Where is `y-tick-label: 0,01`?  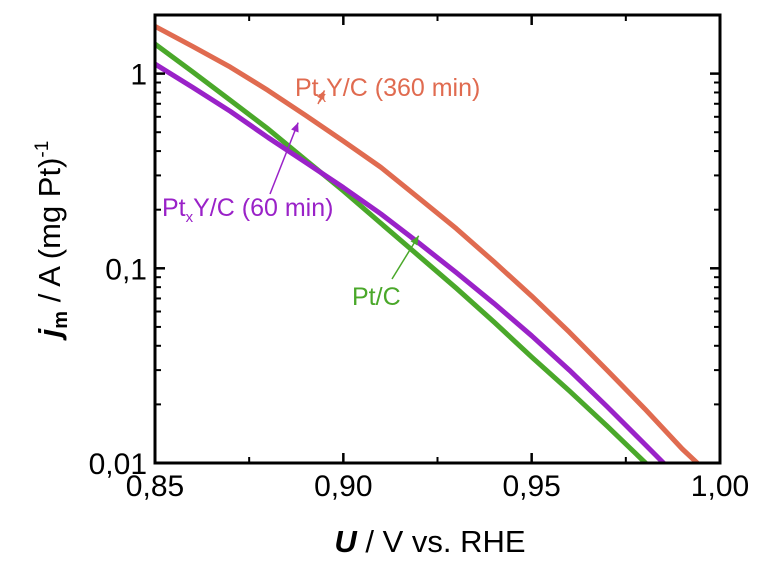
y-tick-label: 0,01 is located at coordinates (118, 464).